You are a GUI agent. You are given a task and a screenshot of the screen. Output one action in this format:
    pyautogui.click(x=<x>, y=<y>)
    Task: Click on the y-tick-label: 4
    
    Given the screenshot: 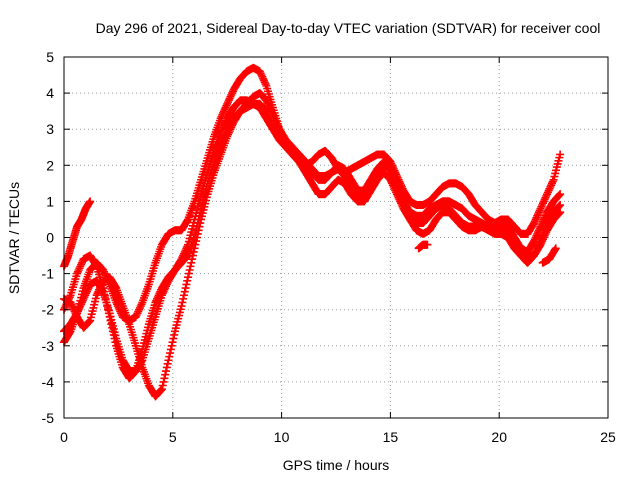 What is the action you would take?
    pyautogui.click(x=50, y=93)
    